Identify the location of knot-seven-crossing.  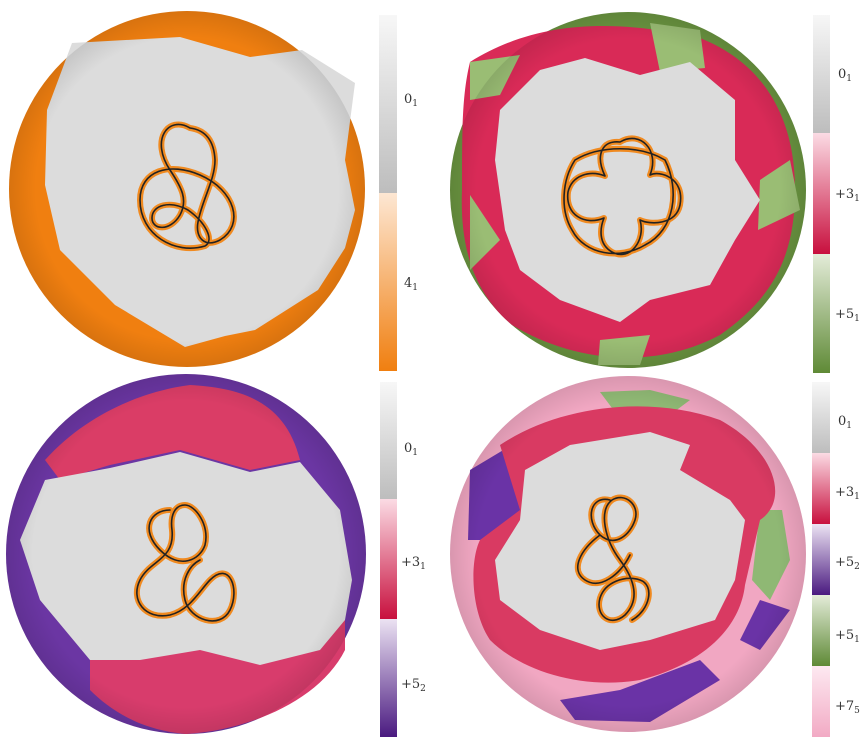
(613, 559).